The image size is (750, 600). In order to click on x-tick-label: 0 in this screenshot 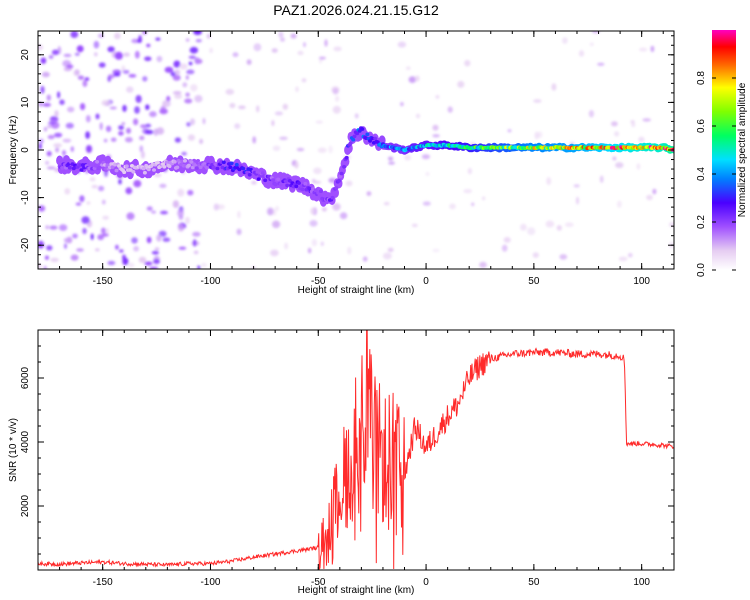, I will do `click(426, 281)`.